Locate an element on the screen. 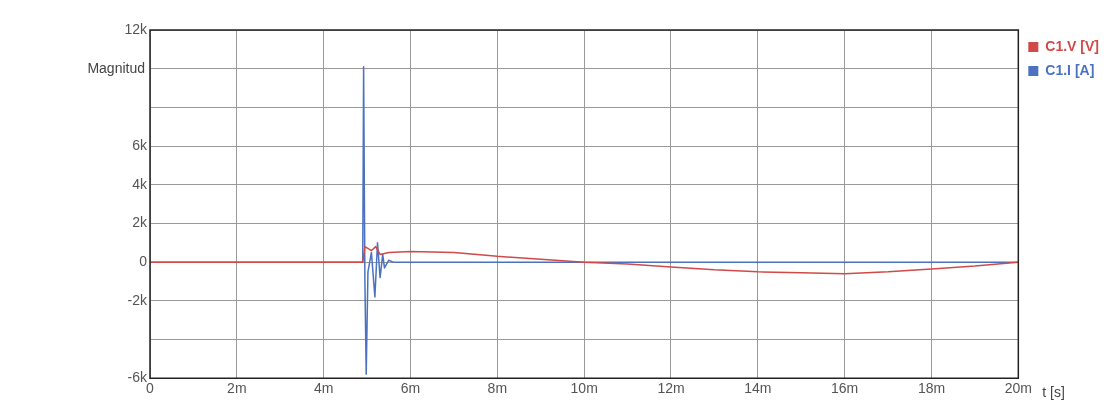 Image resolution: width=1119 pixels, height=406 pixels. x-tick-label: 2m is located at coordinates (237, 388).